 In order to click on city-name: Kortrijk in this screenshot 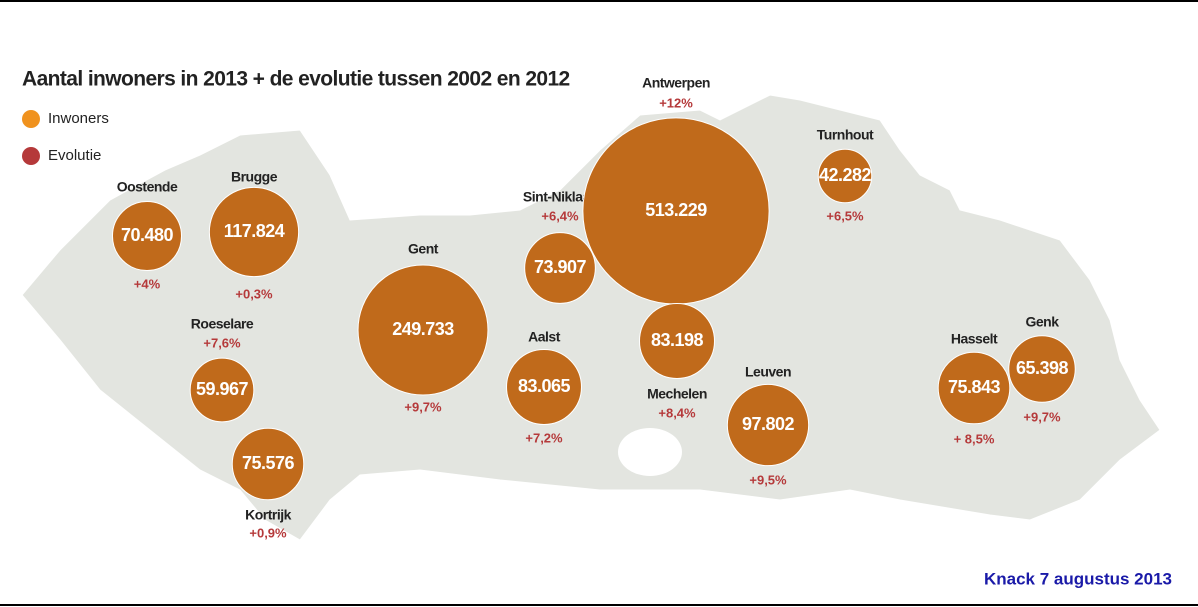, I will do `click(268, 515)`.